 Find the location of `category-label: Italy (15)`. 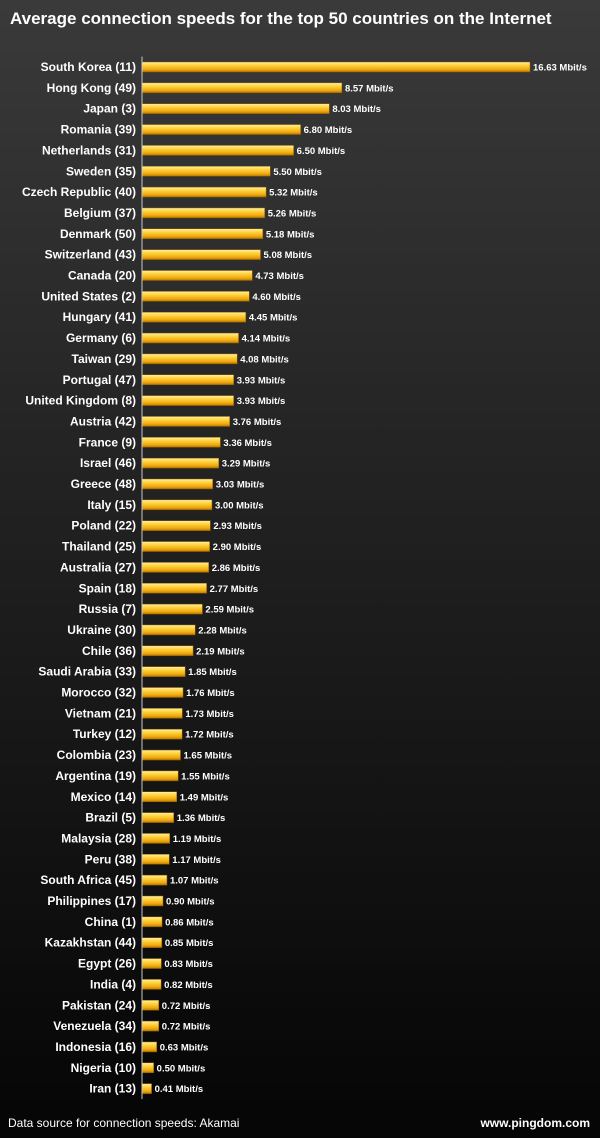

category-label: Italy (15) is located at coordinates (111, 505).